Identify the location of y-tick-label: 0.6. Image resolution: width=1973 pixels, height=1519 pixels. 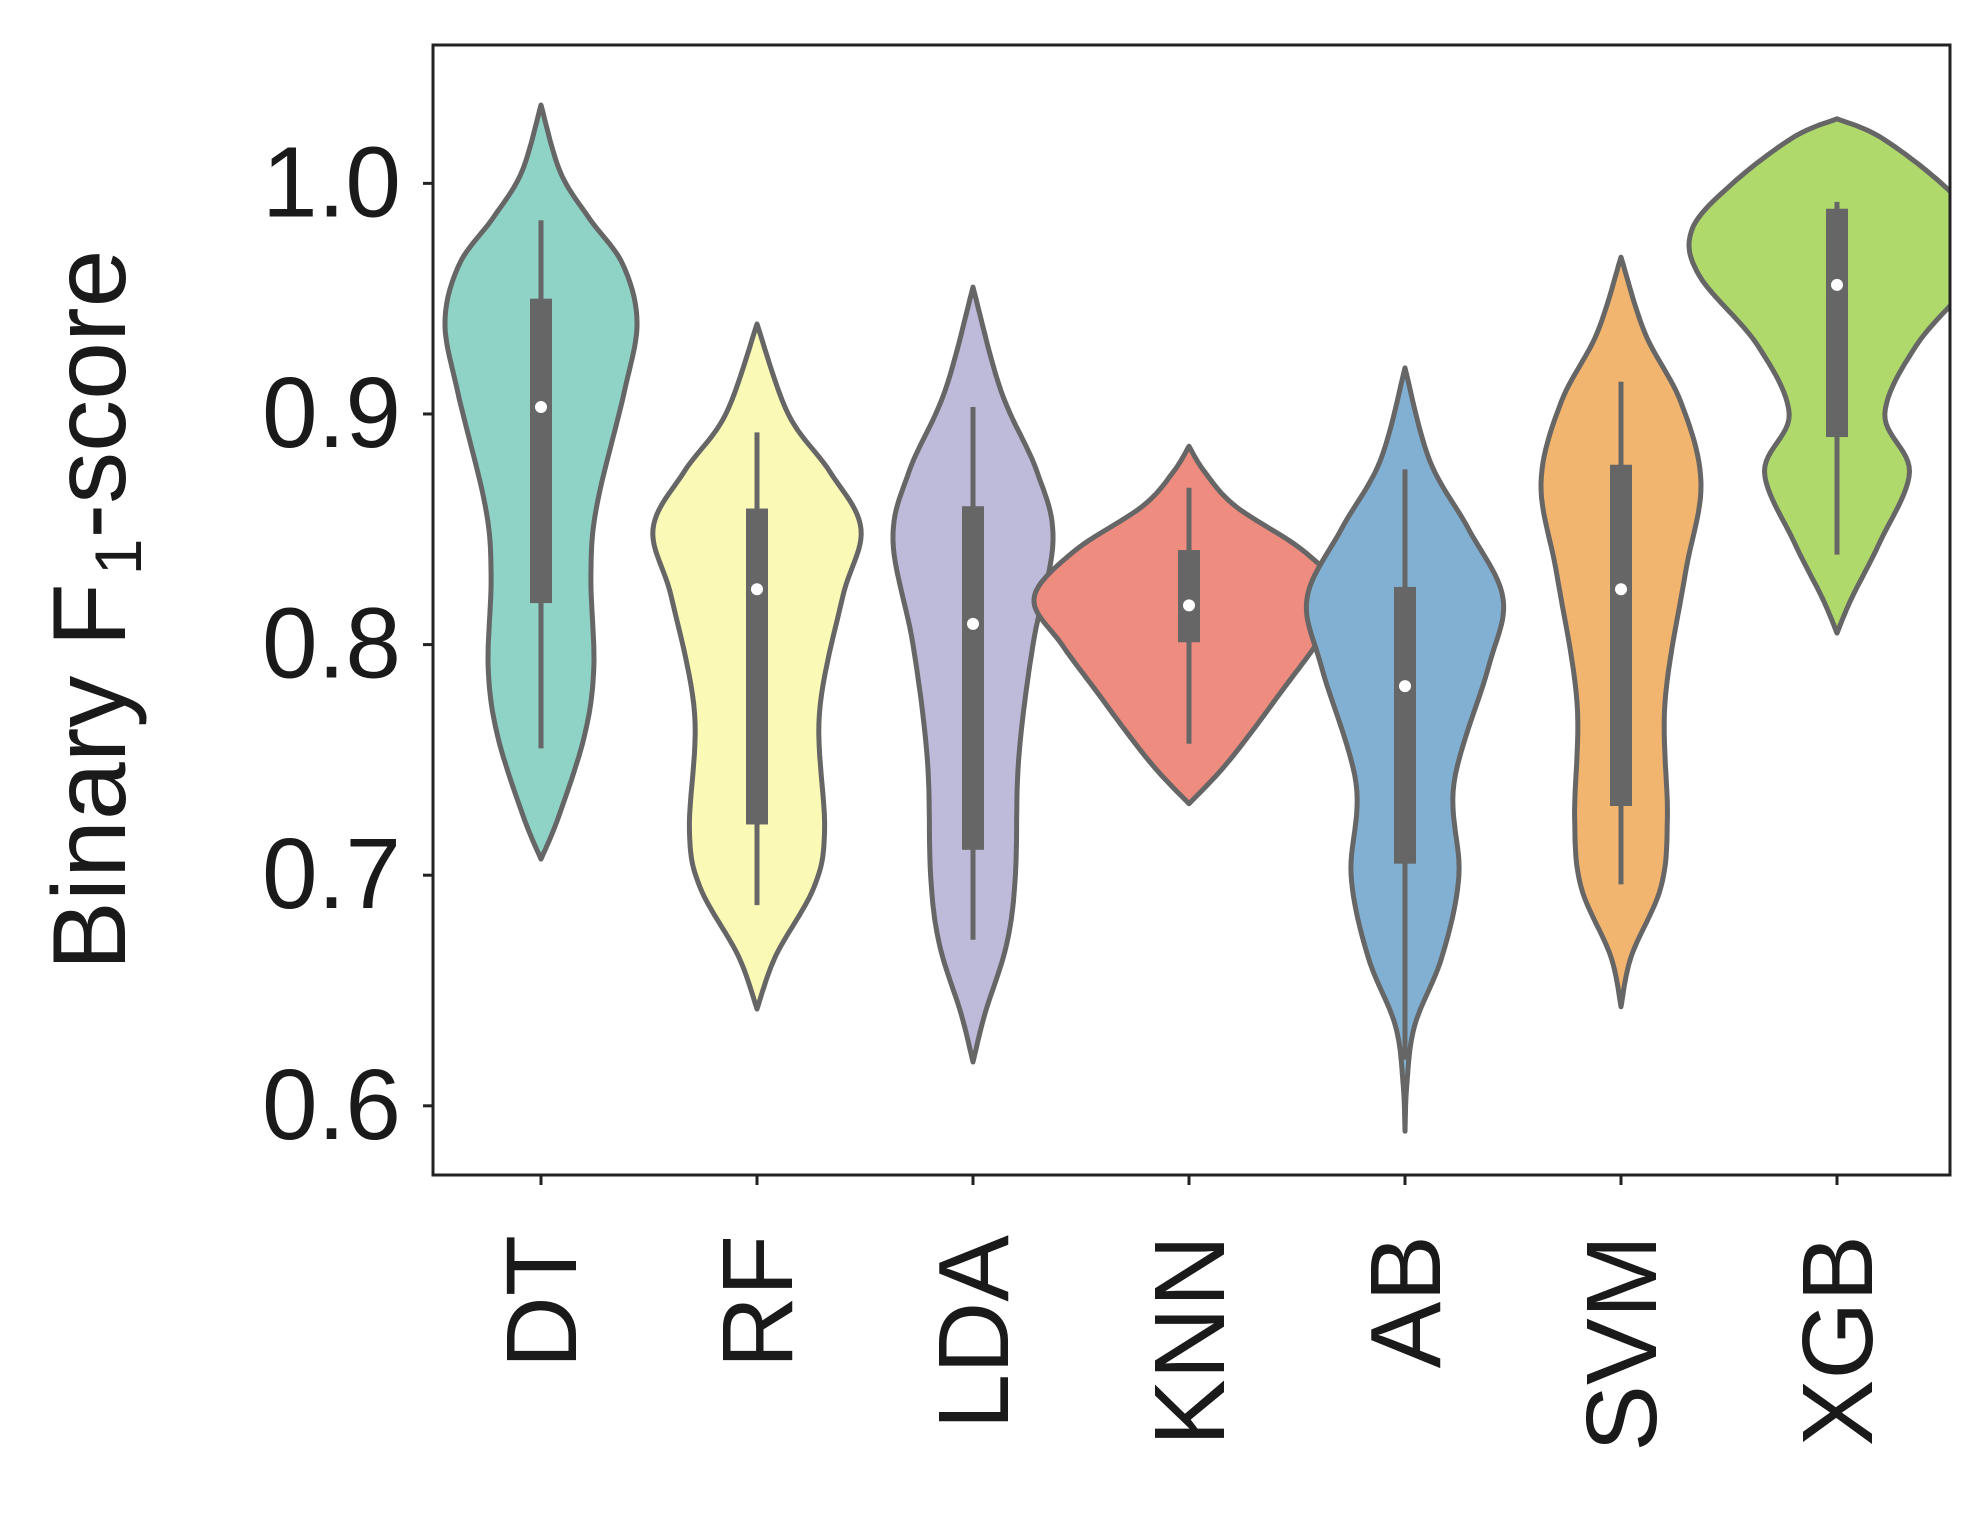
(331, 1105).